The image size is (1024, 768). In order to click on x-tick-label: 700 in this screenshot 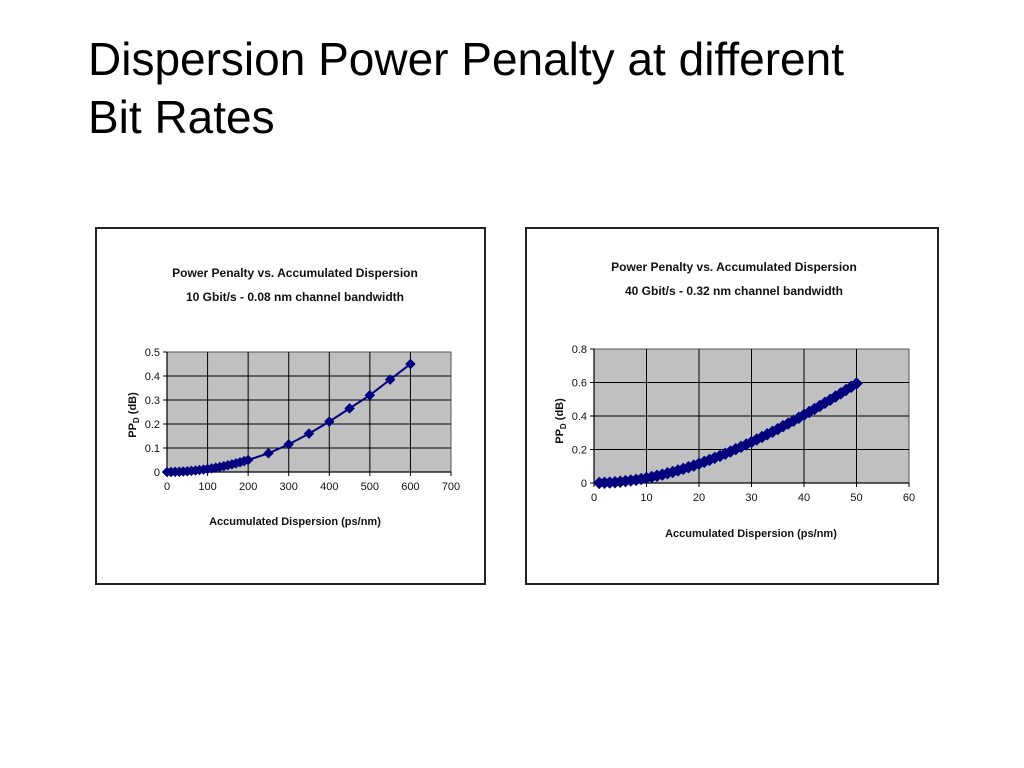, I will do `click(451, 487)`.